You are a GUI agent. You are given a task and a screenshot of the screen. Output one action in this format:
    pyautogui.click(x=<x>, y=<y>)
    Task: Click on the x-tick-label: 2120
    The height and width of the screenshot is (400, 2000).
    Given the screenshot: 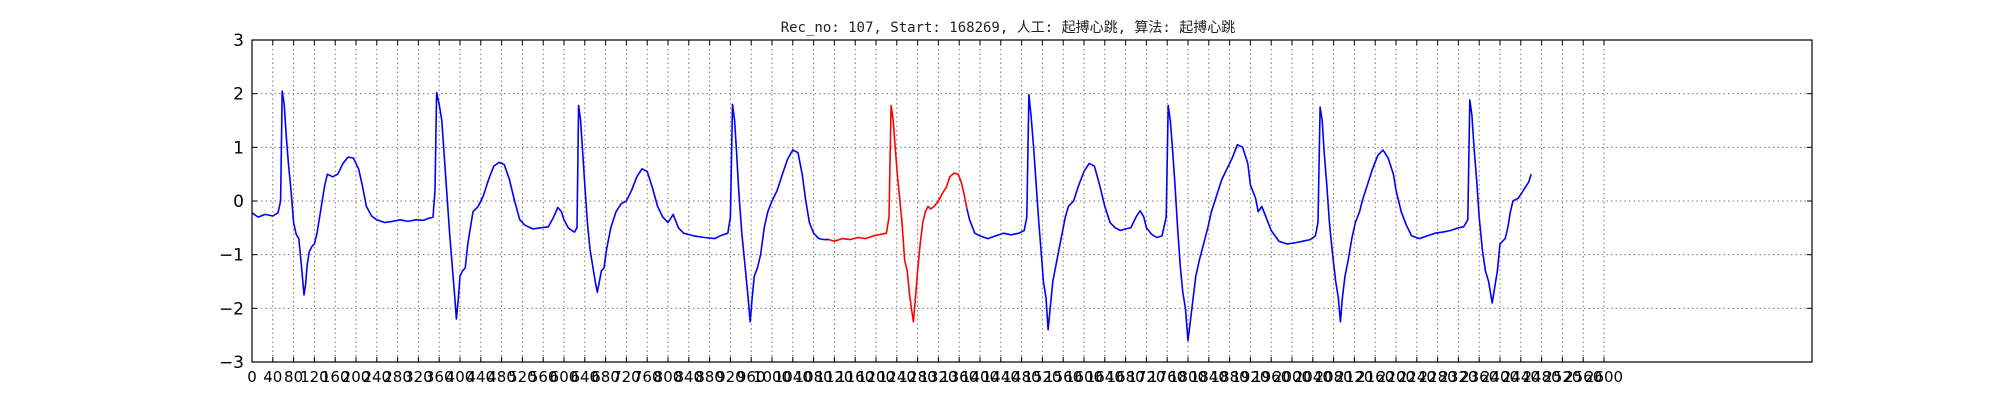 What is the action you would take?
    pyautogui.click(x=1354, y=377)
    